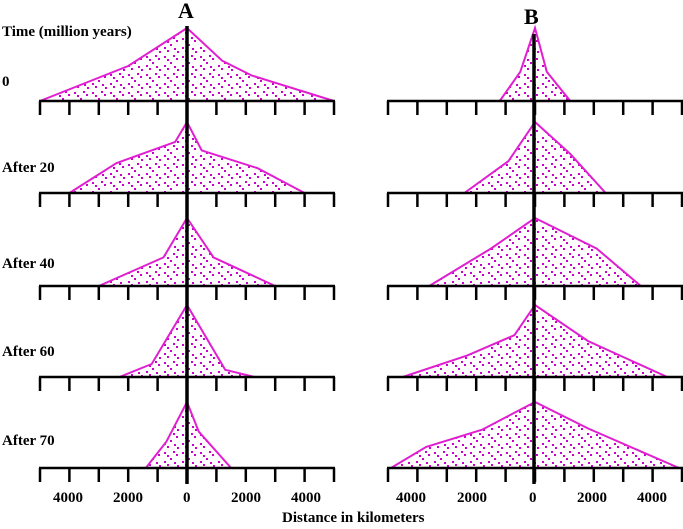 The width and height of the screenshot is (683, 529). What do you see at coordinates (186, 11) in the screenshot?
I see `column-a-label: A` at bounding box center [186, 11].